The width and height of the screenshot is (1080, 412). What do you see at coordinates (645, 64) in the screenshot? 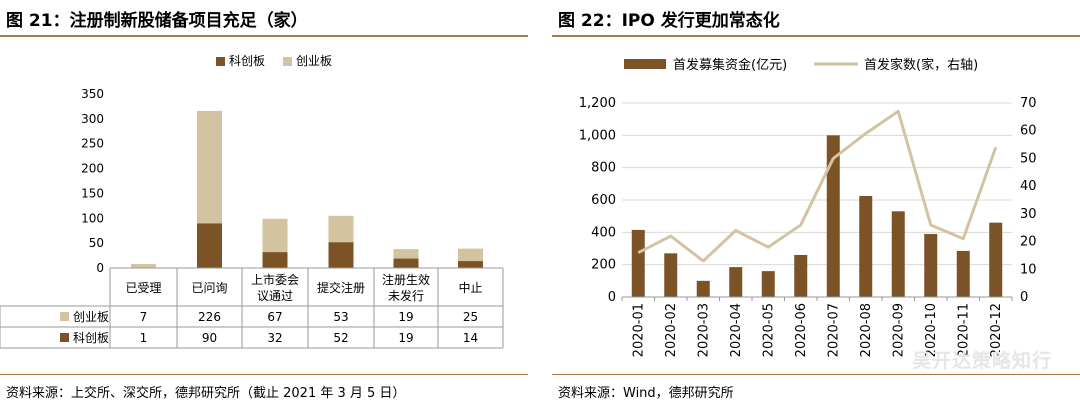
I see `legend-swatch-bar` at bounding box center [645, 64].